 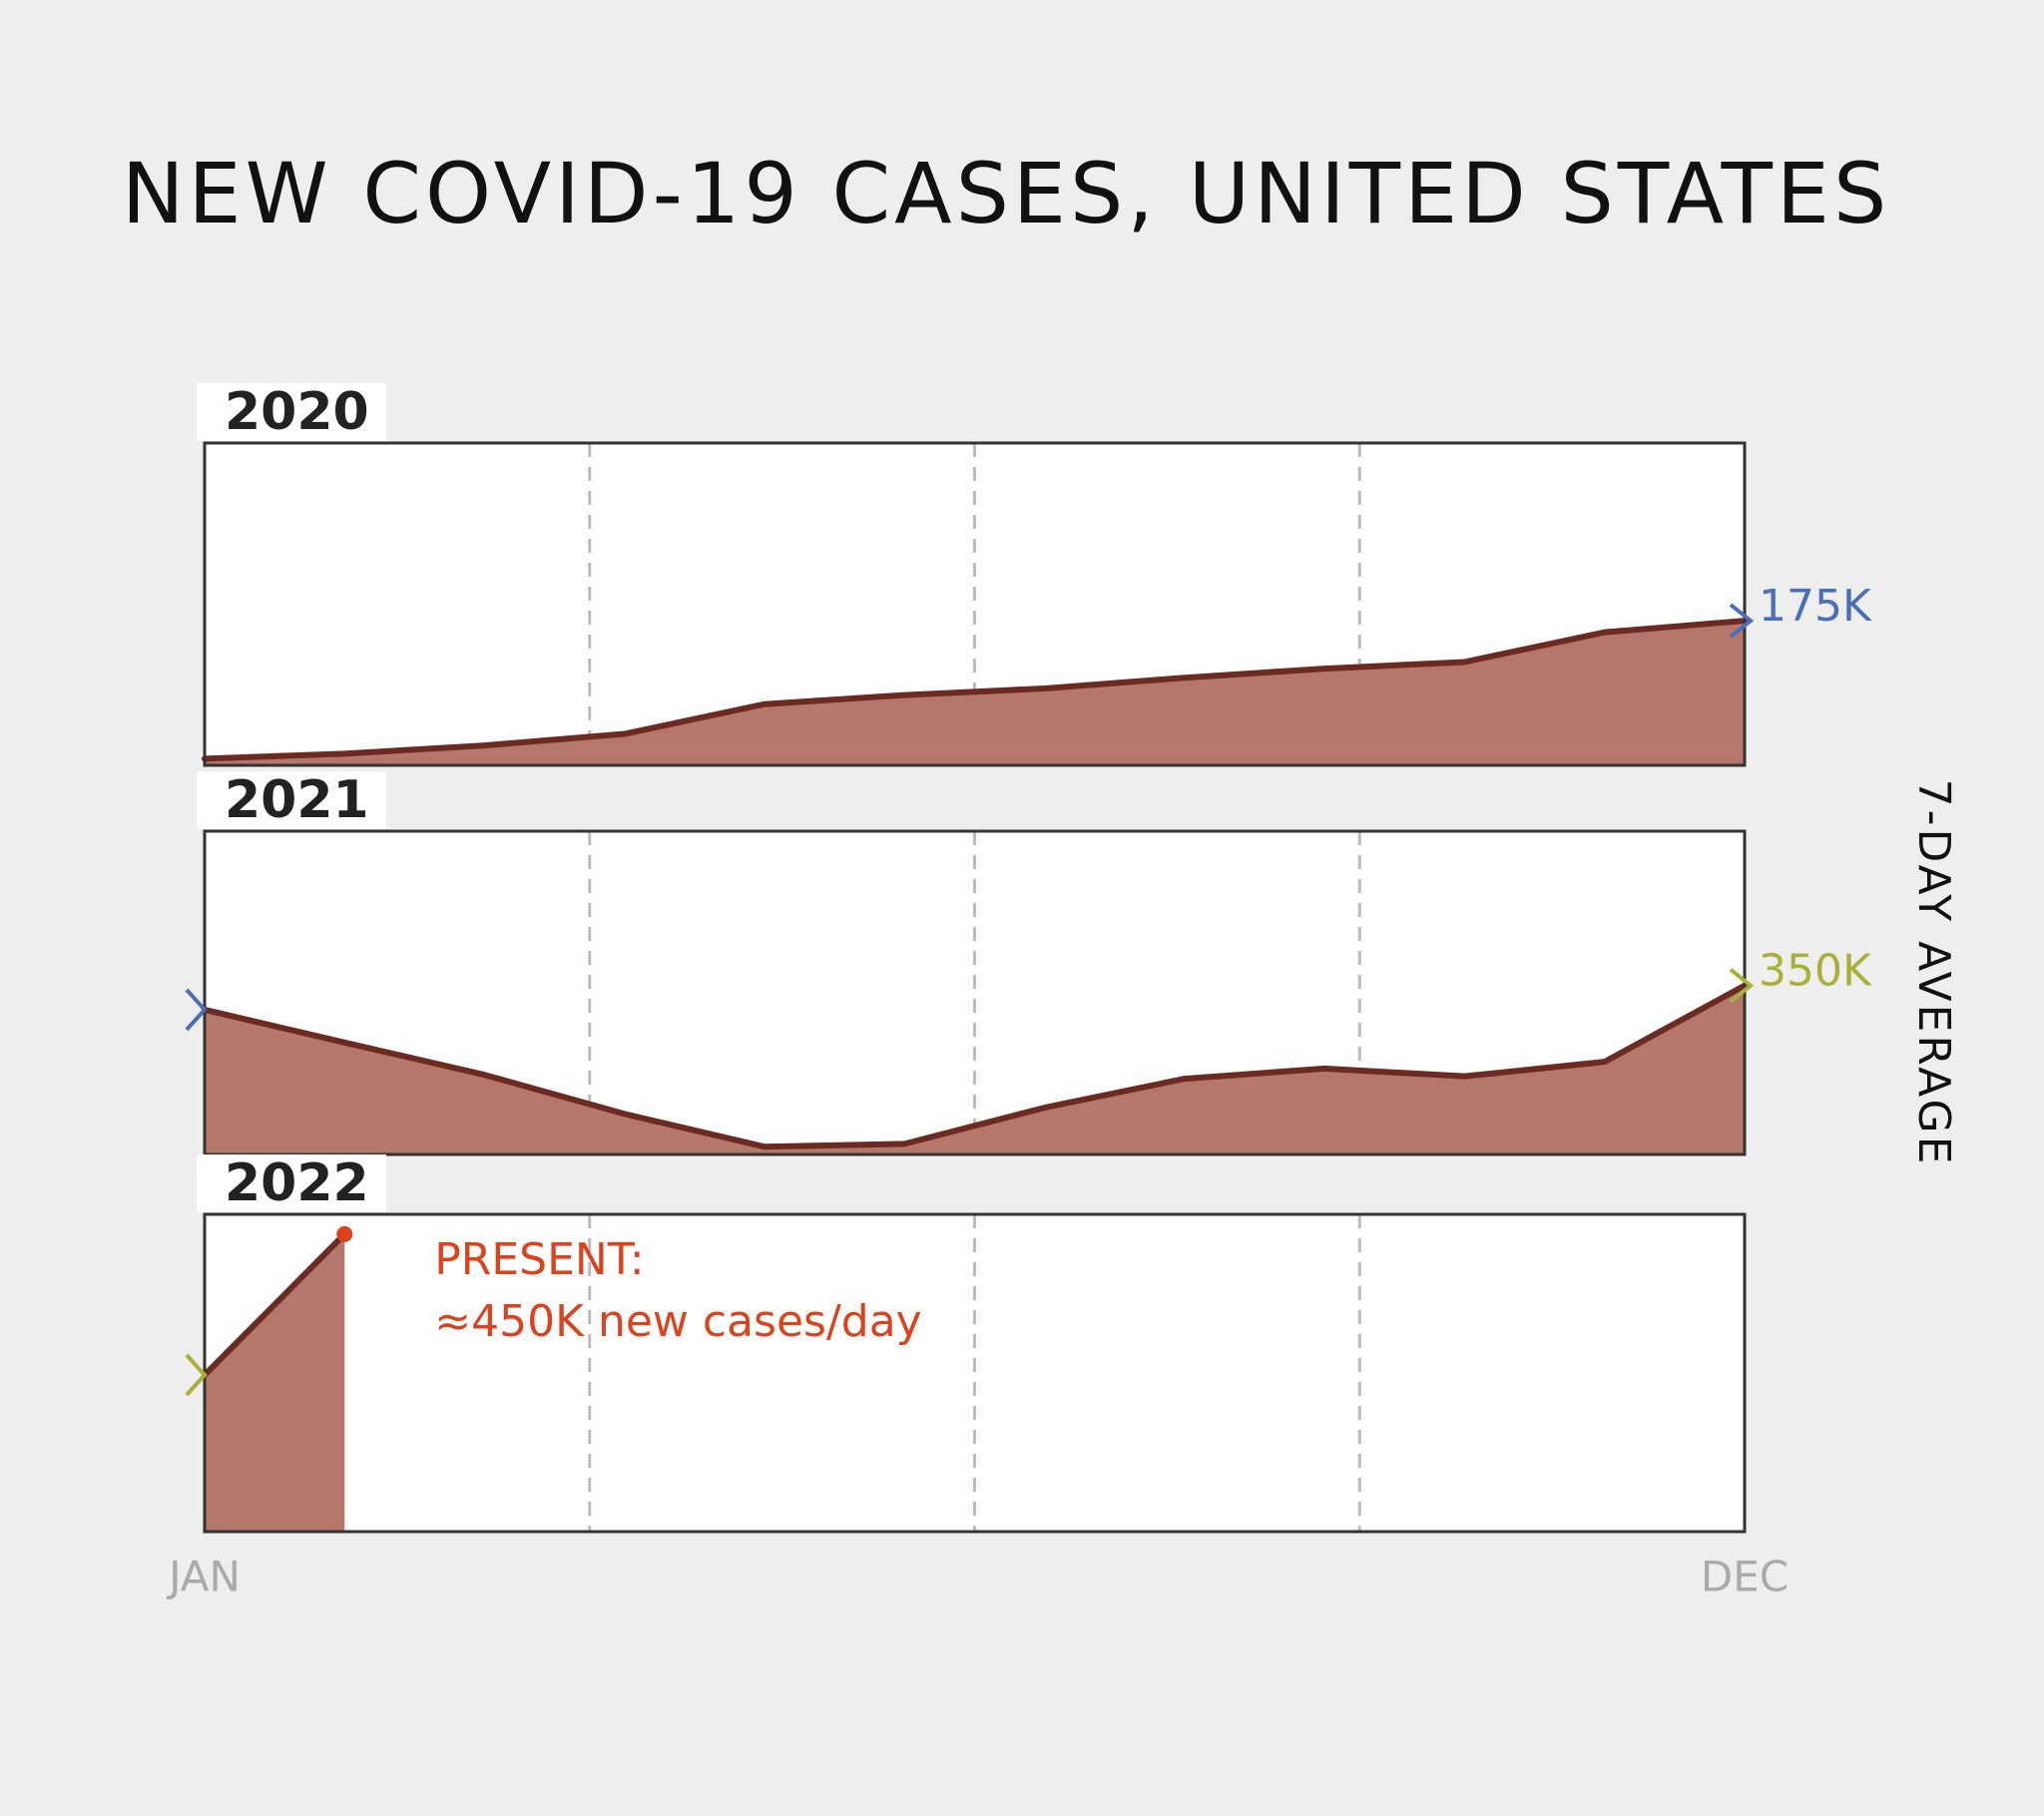 What do you see at coordinates (539, 1259) in the screenshot?
I see `annotation: PRESENT:` at bounding box center [539, 1259].